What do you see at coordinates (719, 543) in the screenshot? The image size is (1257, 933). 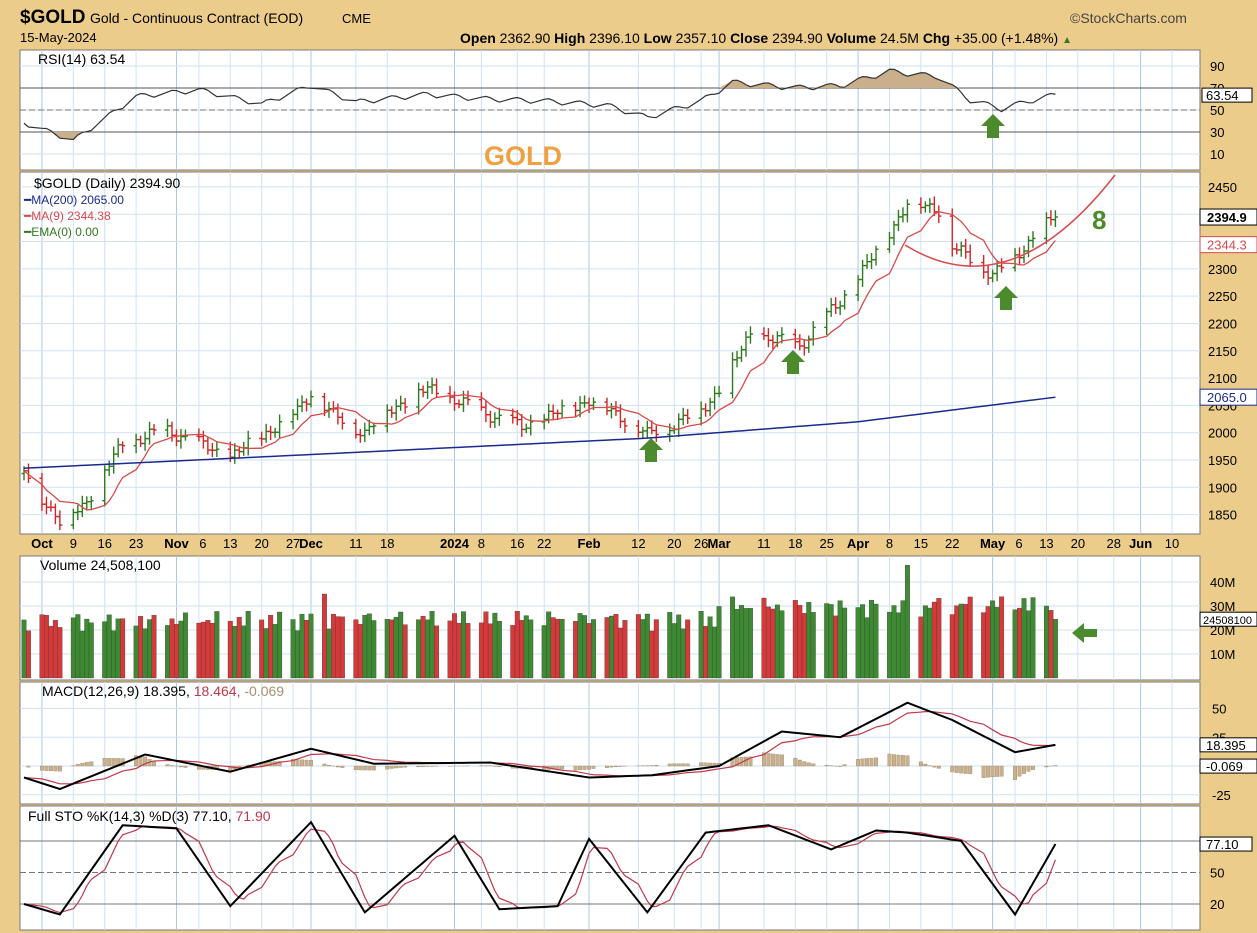 I see `x-tick-label: Mar` at bounding box center [719, 543].